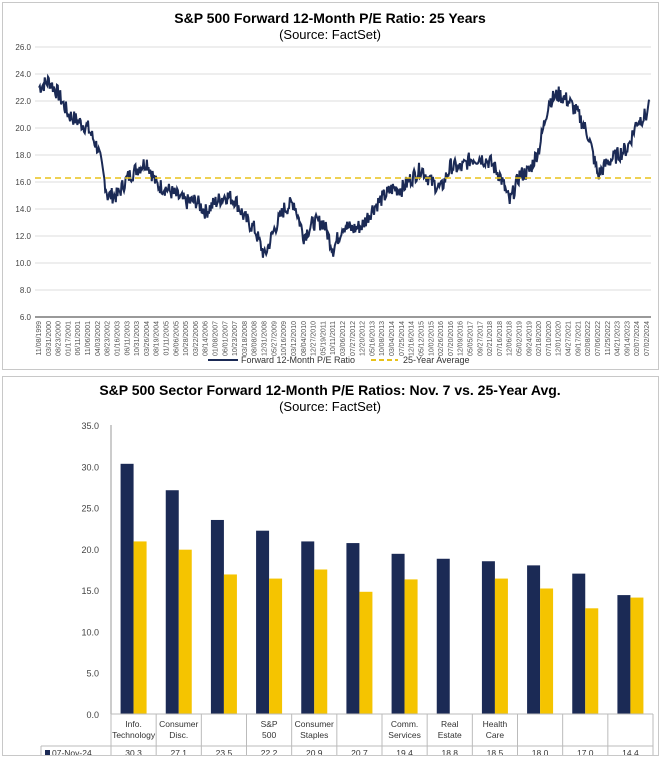 This screenshot has height=760, width=661. I want to click on y-tick-label: 6.0, so click(26, 317).